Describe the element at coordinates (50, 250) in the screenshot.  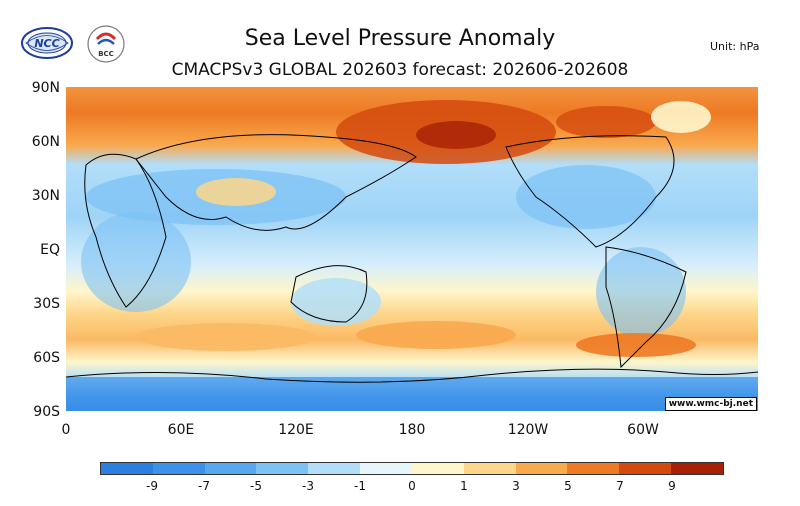
I see `lat-label-eq: EQ` at that location.